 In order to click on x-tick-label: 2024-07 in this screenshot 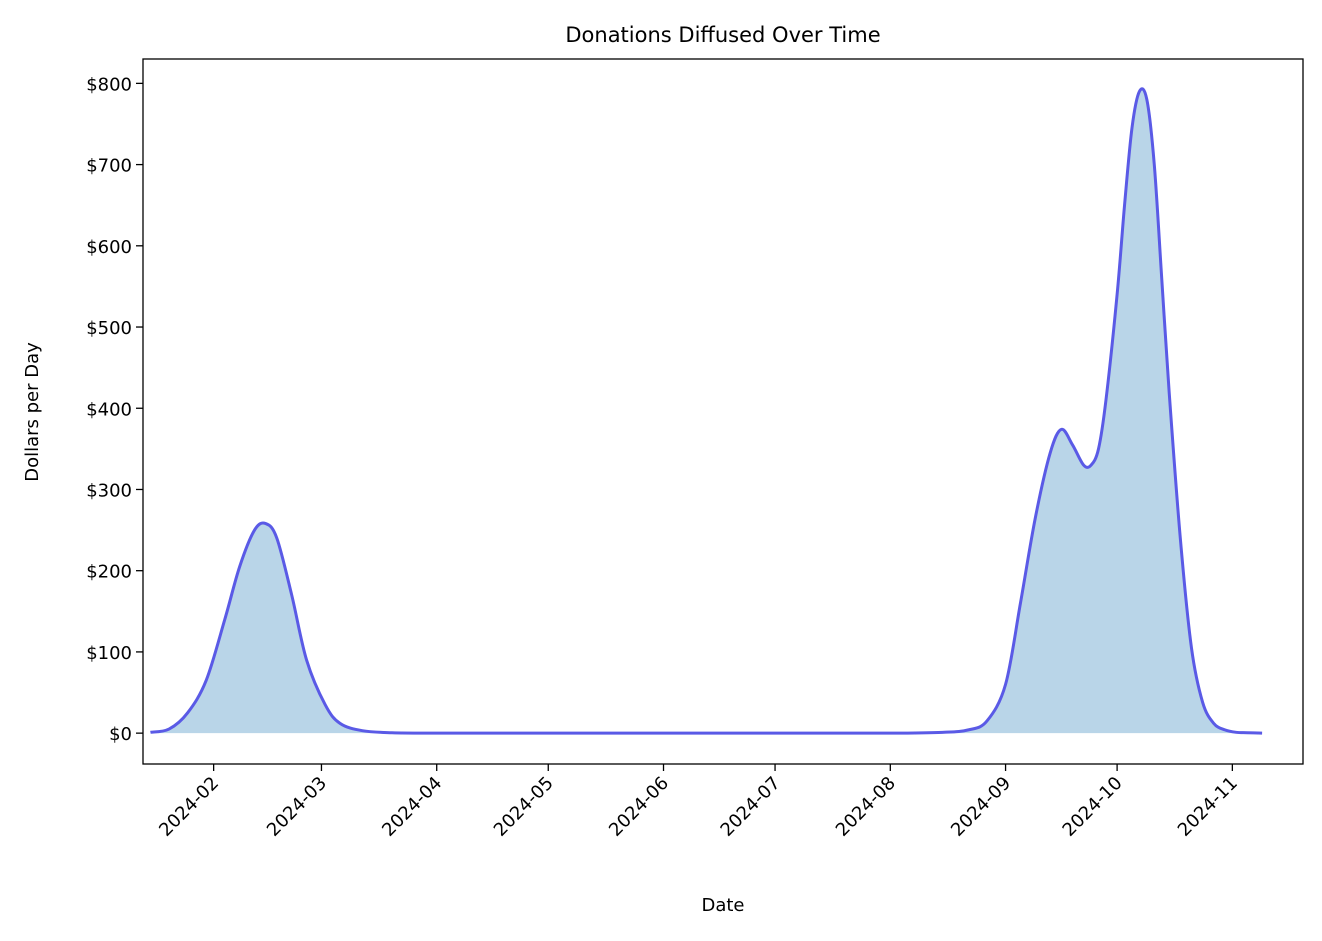, I will do `click(751, 807)`.